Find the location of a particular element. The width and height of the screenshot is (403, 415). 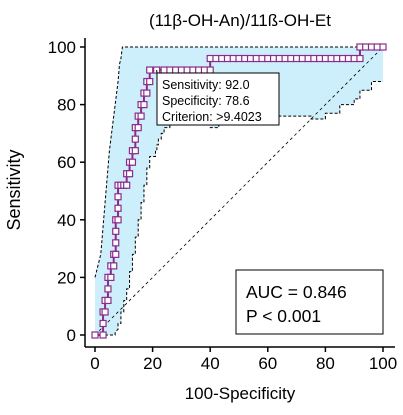

y-axis-label: Sensitivity is located at coordinates (14, 189).